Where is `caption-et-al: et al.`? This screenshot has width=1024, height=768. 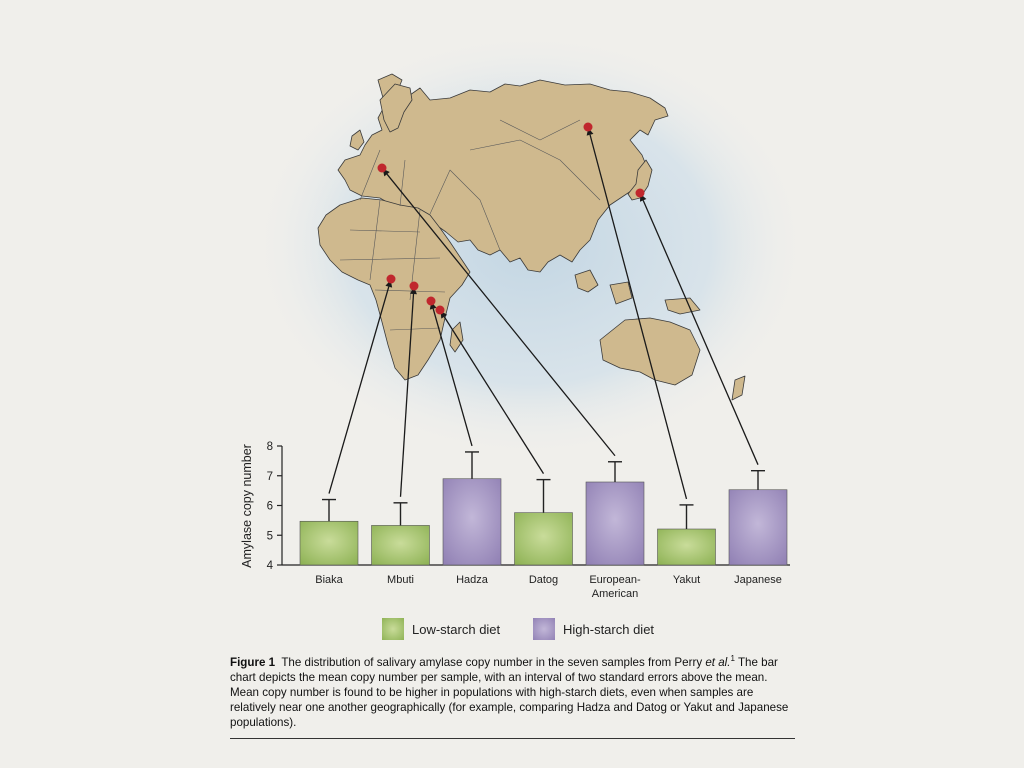 caption-et-al: et al. is located at coordinates (718, 662).